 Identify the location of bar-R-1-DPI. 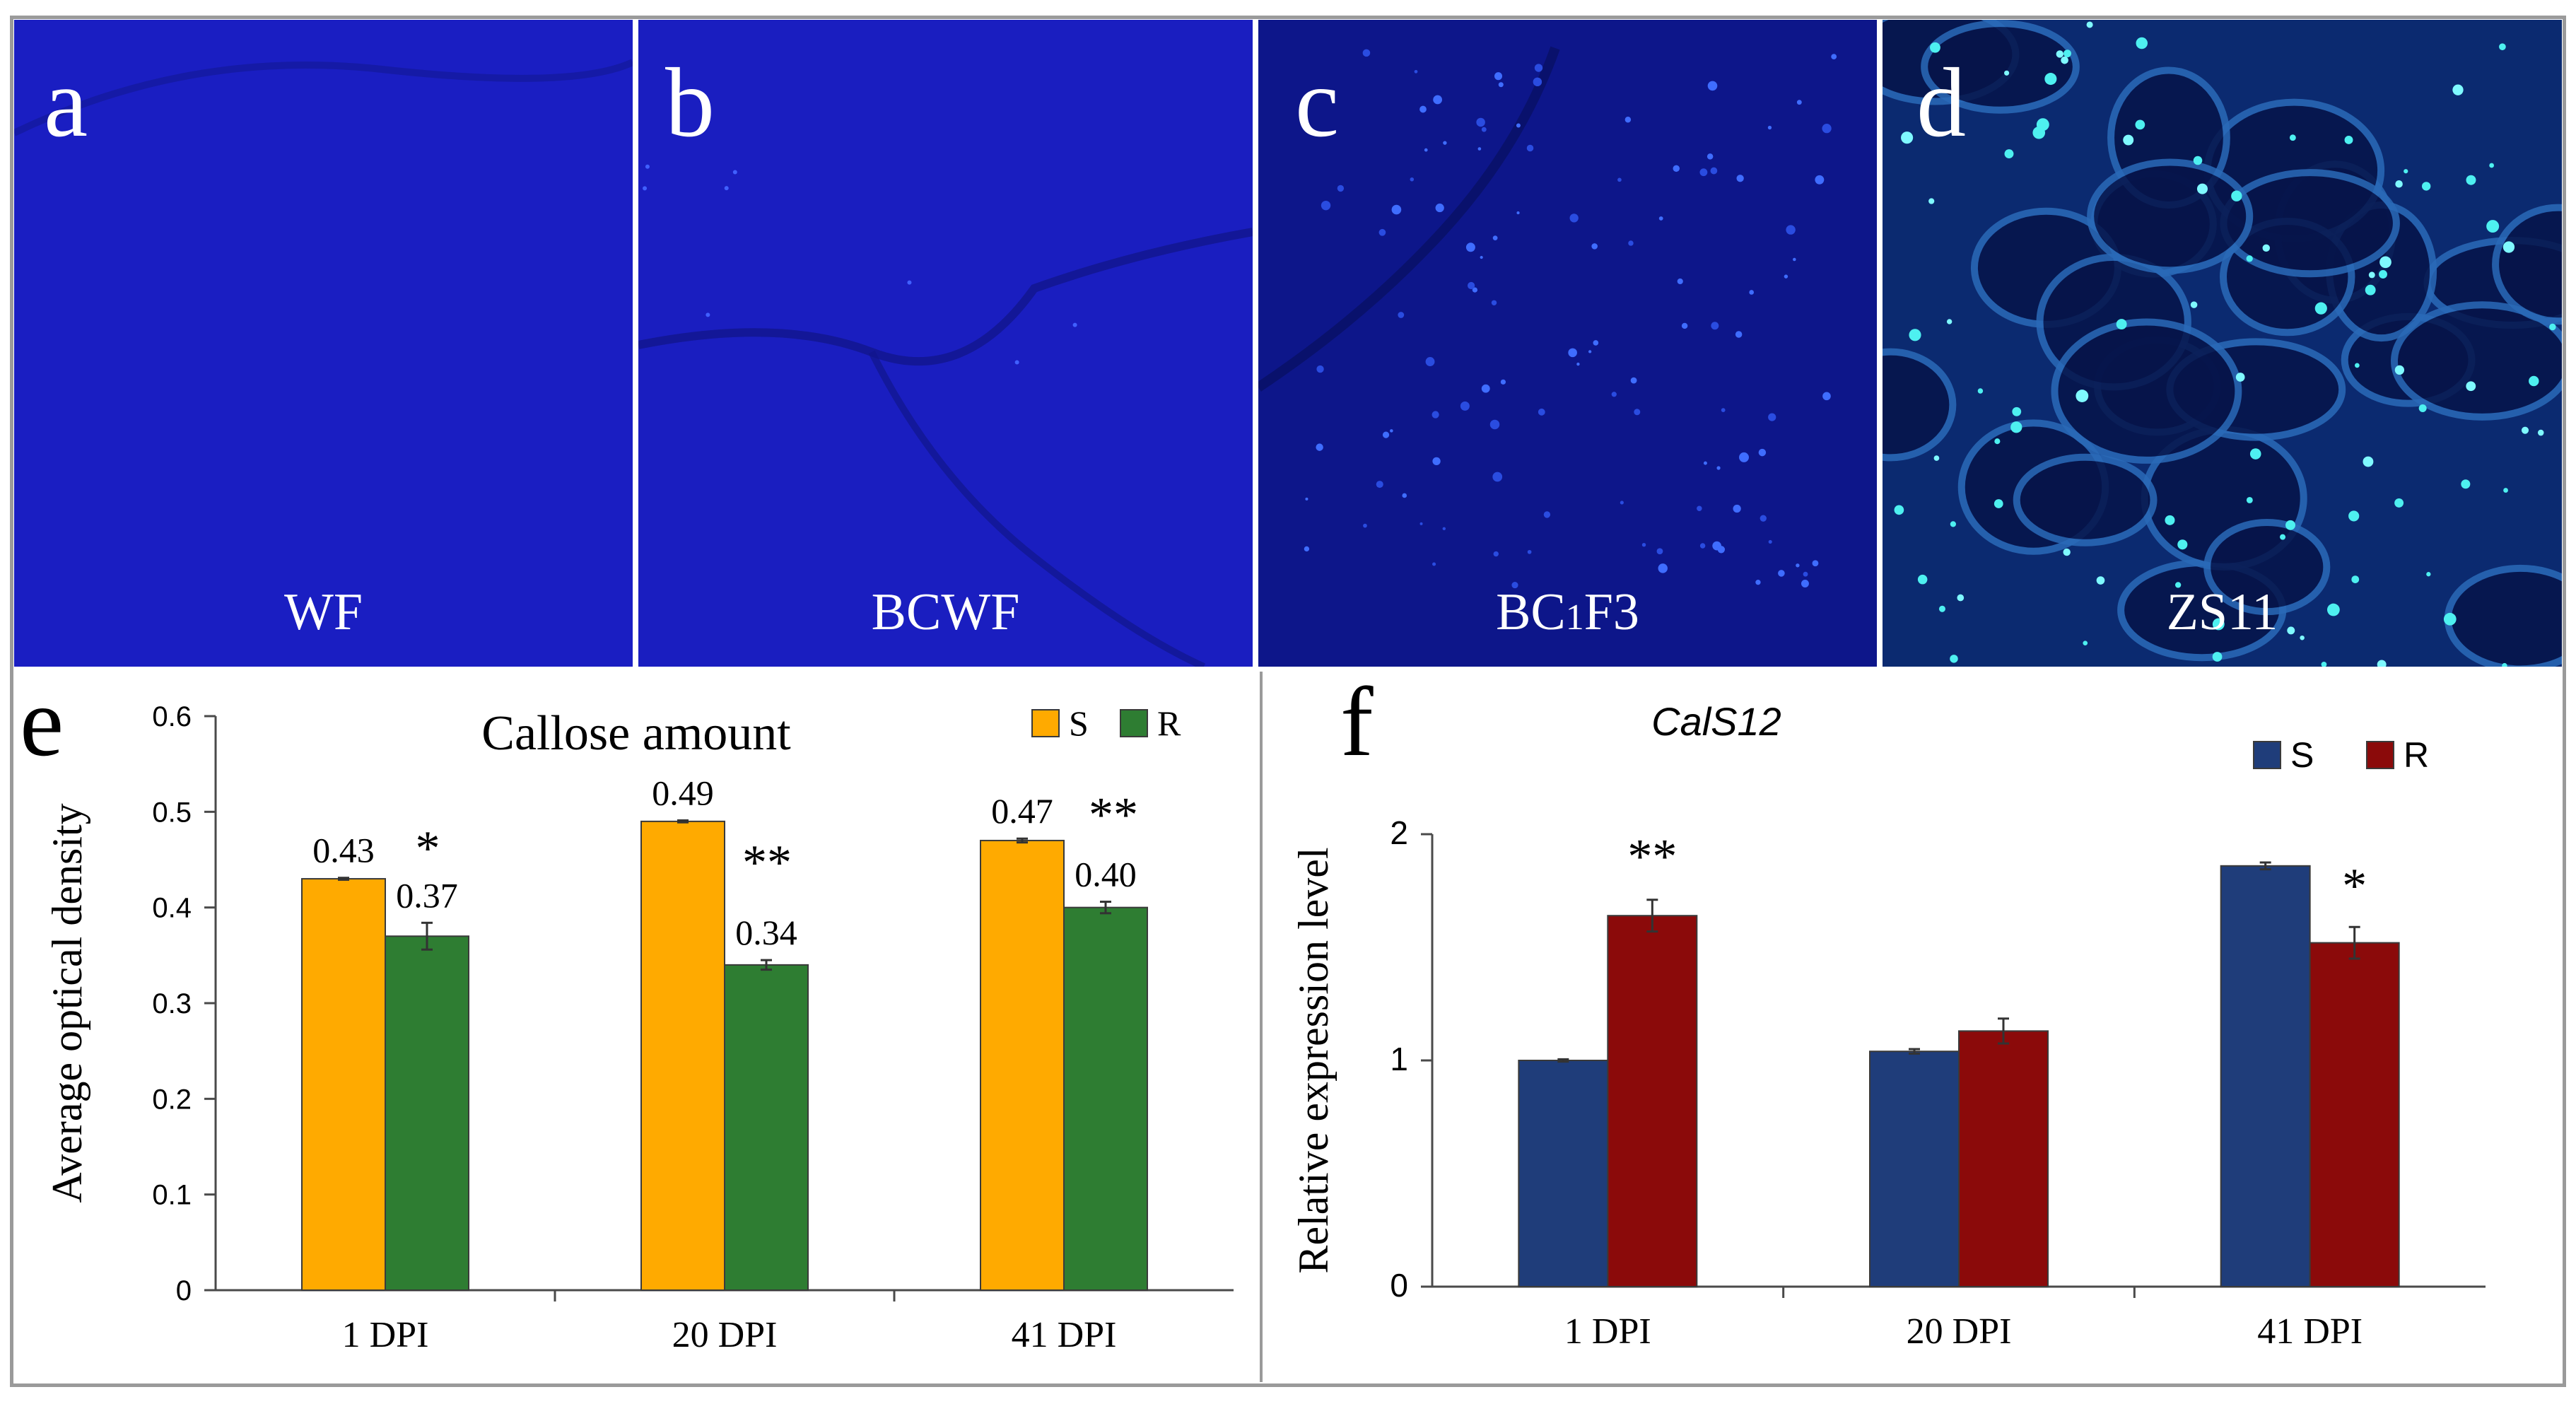
(427, 1113).